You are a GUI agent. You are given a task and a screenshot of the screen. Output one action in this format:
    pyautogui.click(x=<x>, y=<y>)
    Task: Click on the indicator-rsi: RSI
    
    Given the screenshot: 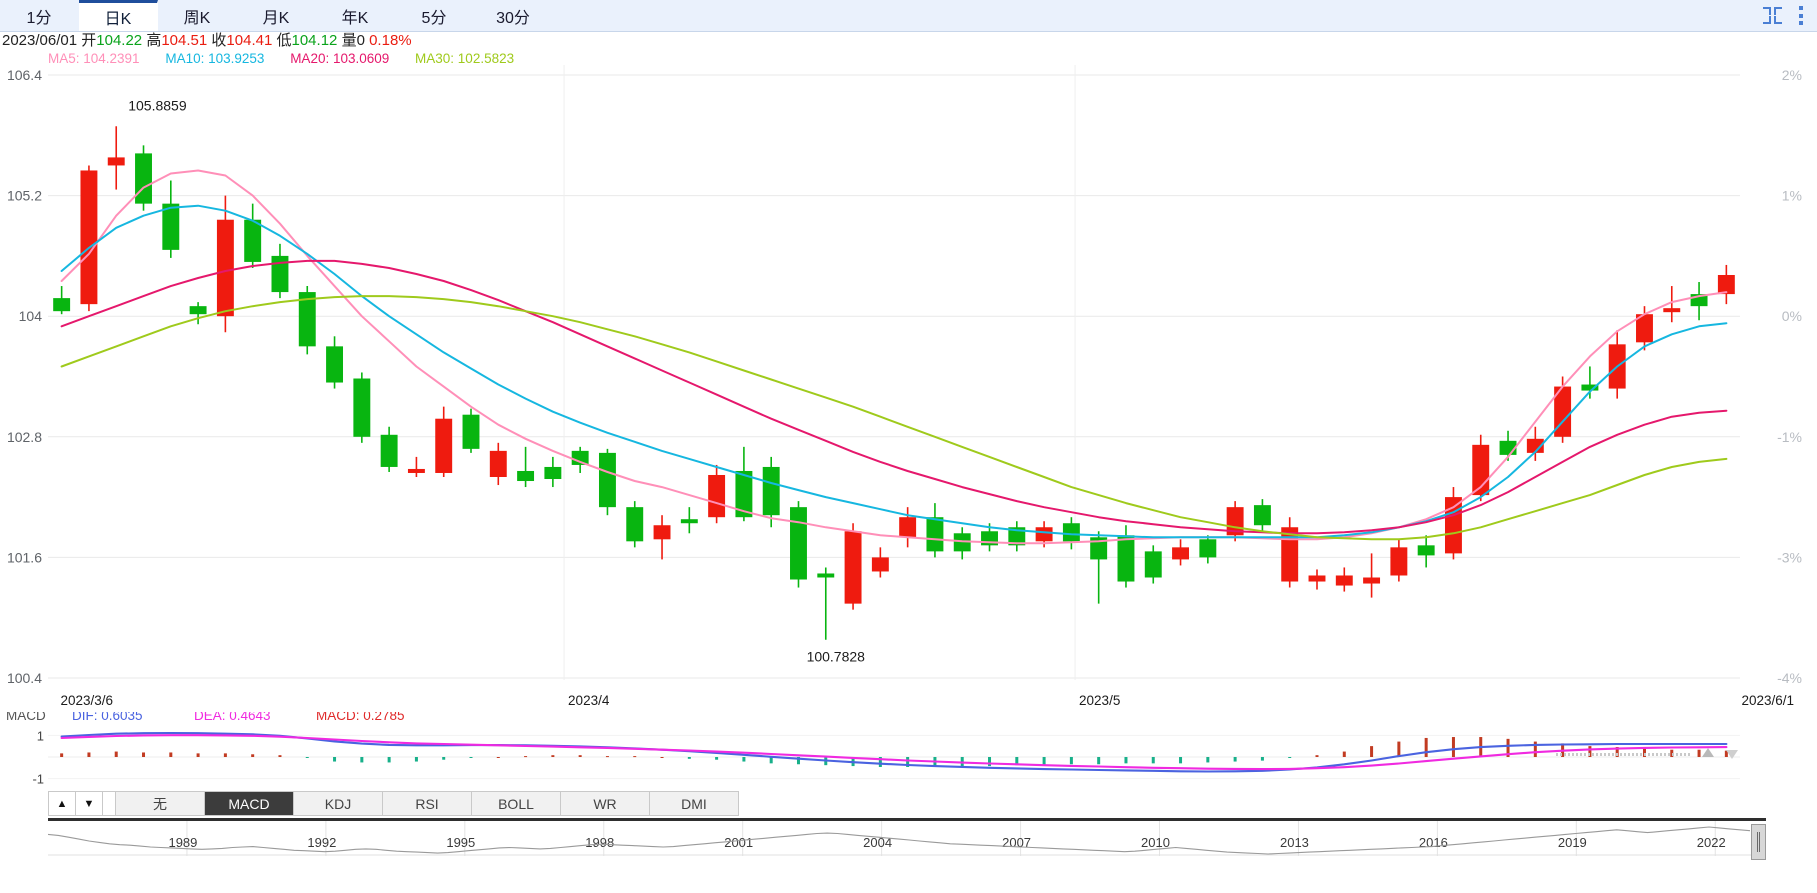 What is the action you would take?
    pyautogui.click(x=427, y=803)
    